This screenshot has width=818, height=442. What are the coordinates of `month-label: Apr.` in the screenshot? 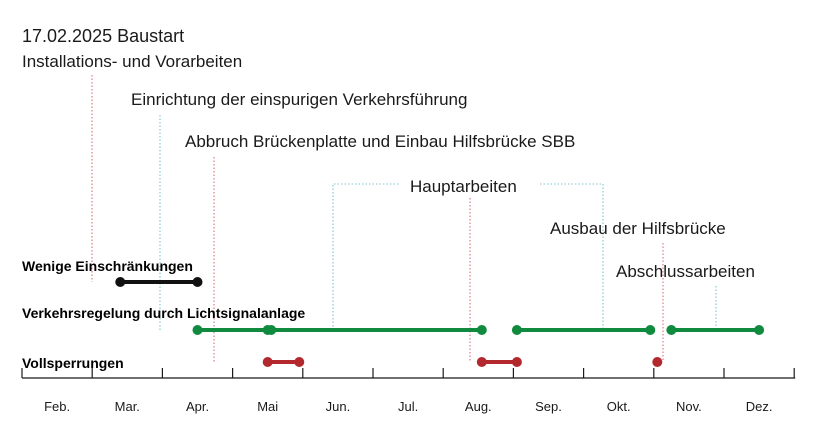 It's located at (197, 406).